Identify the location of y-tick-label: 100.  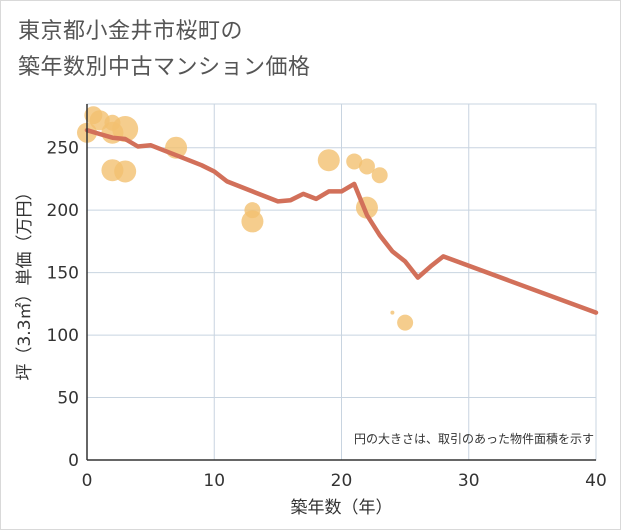
(63, 336).